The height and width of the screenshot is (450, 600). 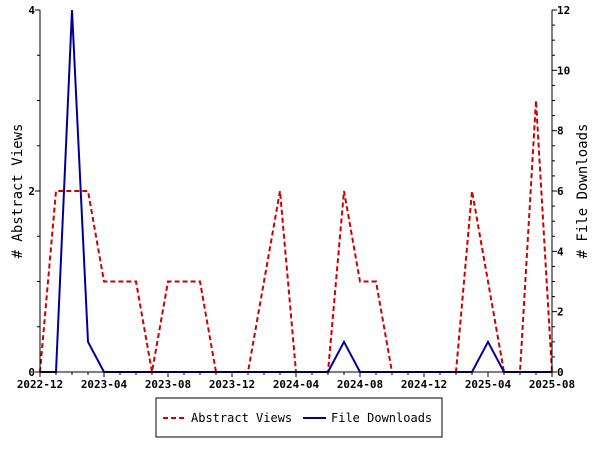 I want to click on y-left-tick-label: 4, so click(x=31, y=10).